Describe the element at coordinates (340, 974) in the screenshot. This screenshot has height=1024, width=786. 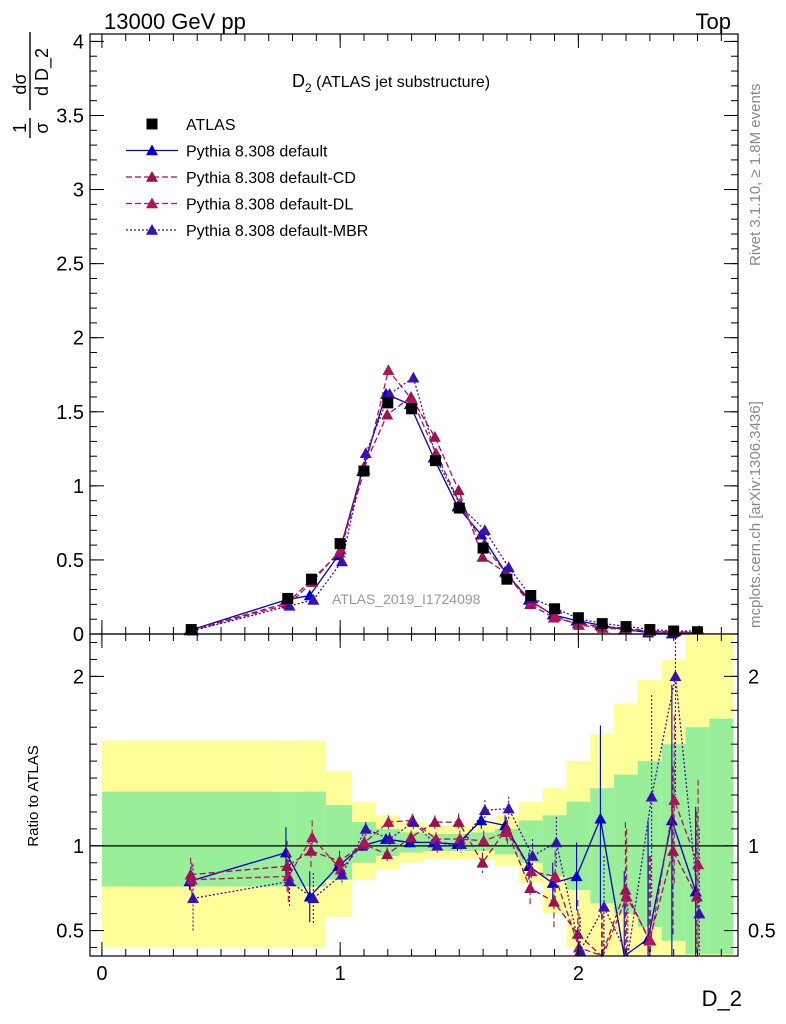
I see `x-tick-label: 1` at that location.